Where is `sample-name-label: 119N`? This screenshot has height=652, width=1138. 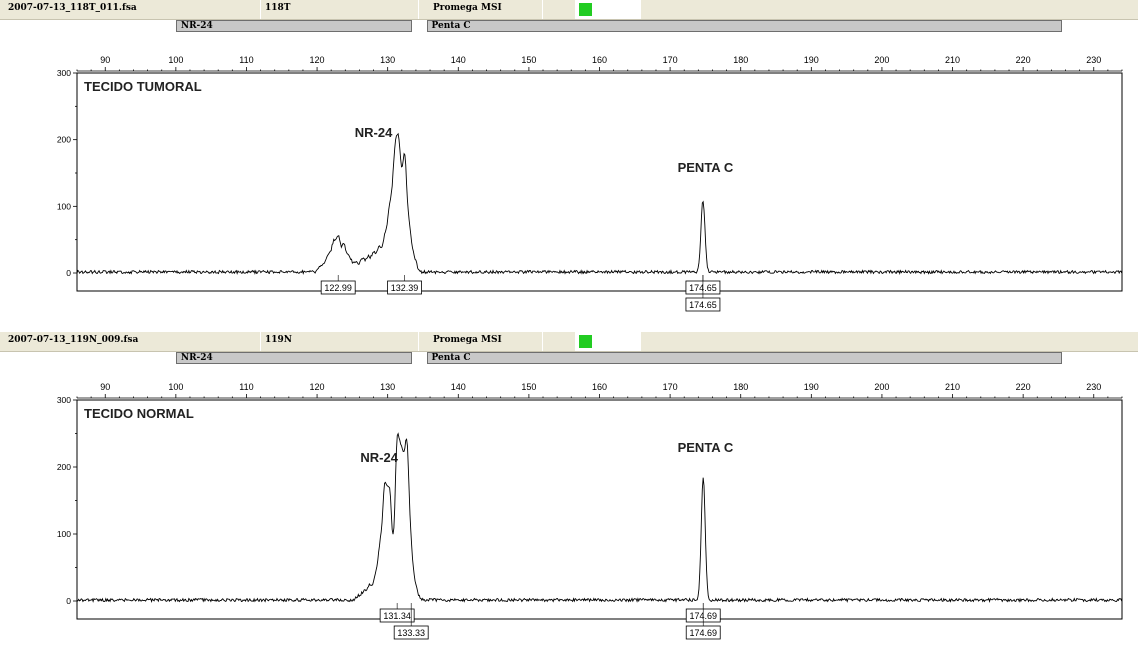
sample-name-label: 119N is located at coordinates (279, 340).